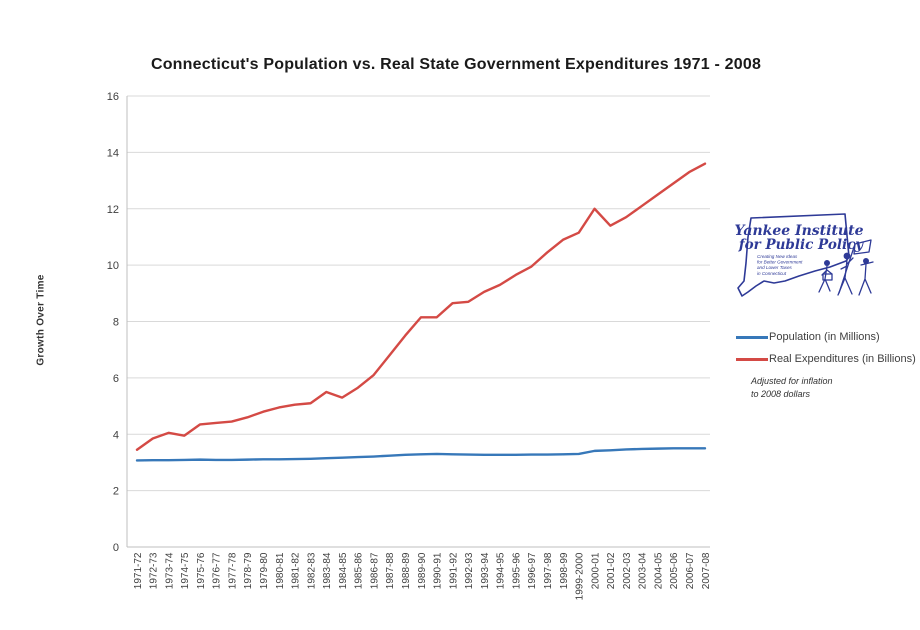  I want to click on svg-text: 1985-86, so click(359, 570).